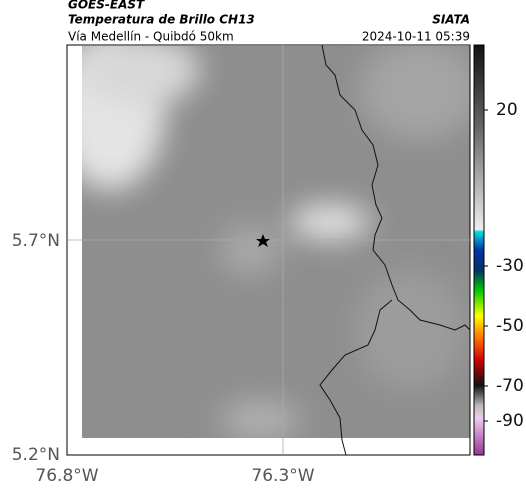  I want to click on colorbar-label: 20, so click(507, 110).